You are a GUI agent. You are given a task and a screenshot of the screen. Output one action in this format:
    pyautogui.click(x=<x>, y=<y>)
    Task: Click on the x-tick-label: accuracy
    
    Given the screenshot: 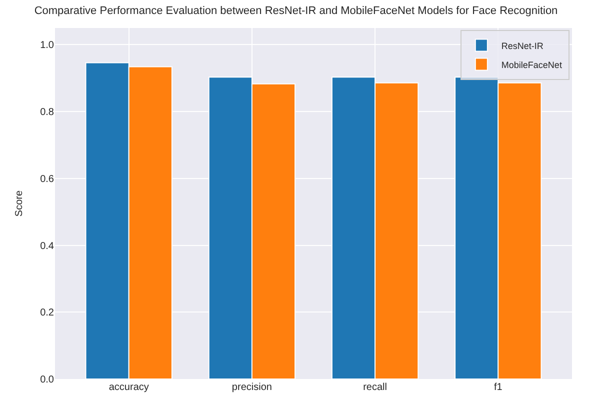 What is the action you would take?
    pyautogui.click(x=128, y=387)
    